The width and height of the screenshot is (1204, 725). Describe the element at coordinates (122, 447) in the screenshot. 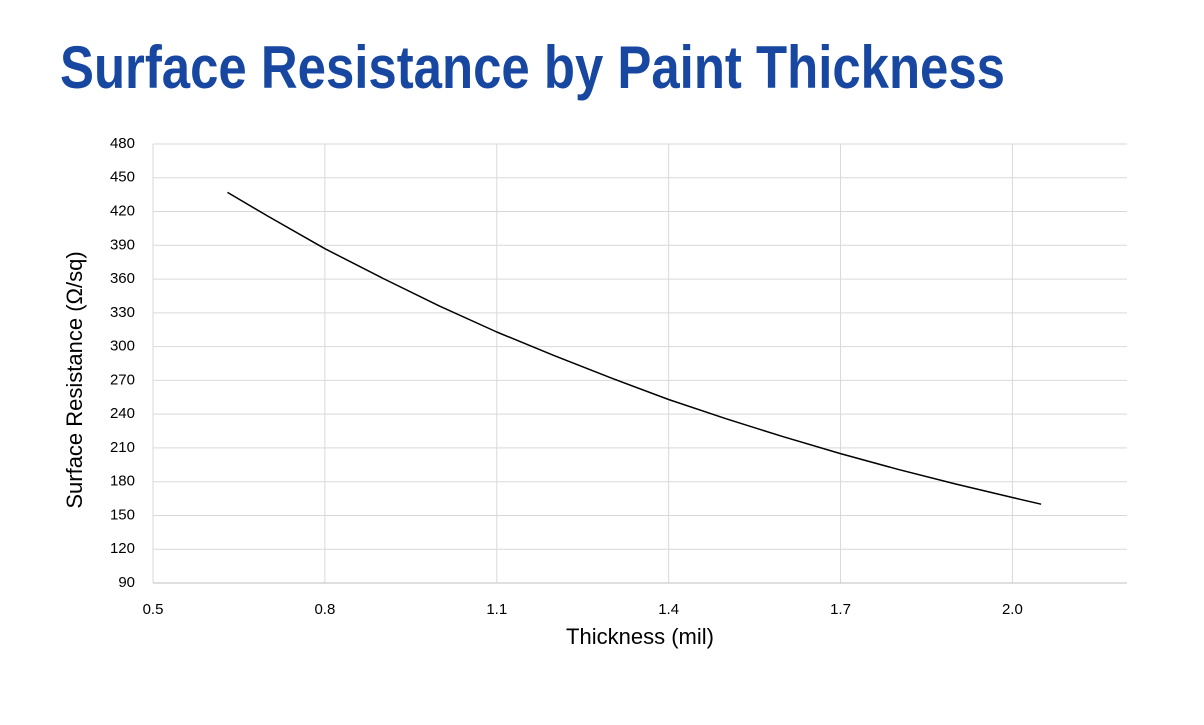

I see `y-tick-label: 210` at that location.